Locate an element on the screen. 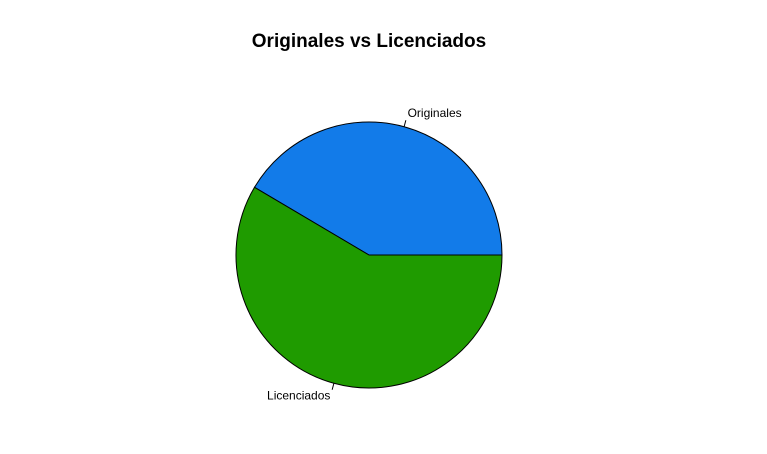 The image size is (767, 454). pie-slice-originales is located at coordinates (378, 188).